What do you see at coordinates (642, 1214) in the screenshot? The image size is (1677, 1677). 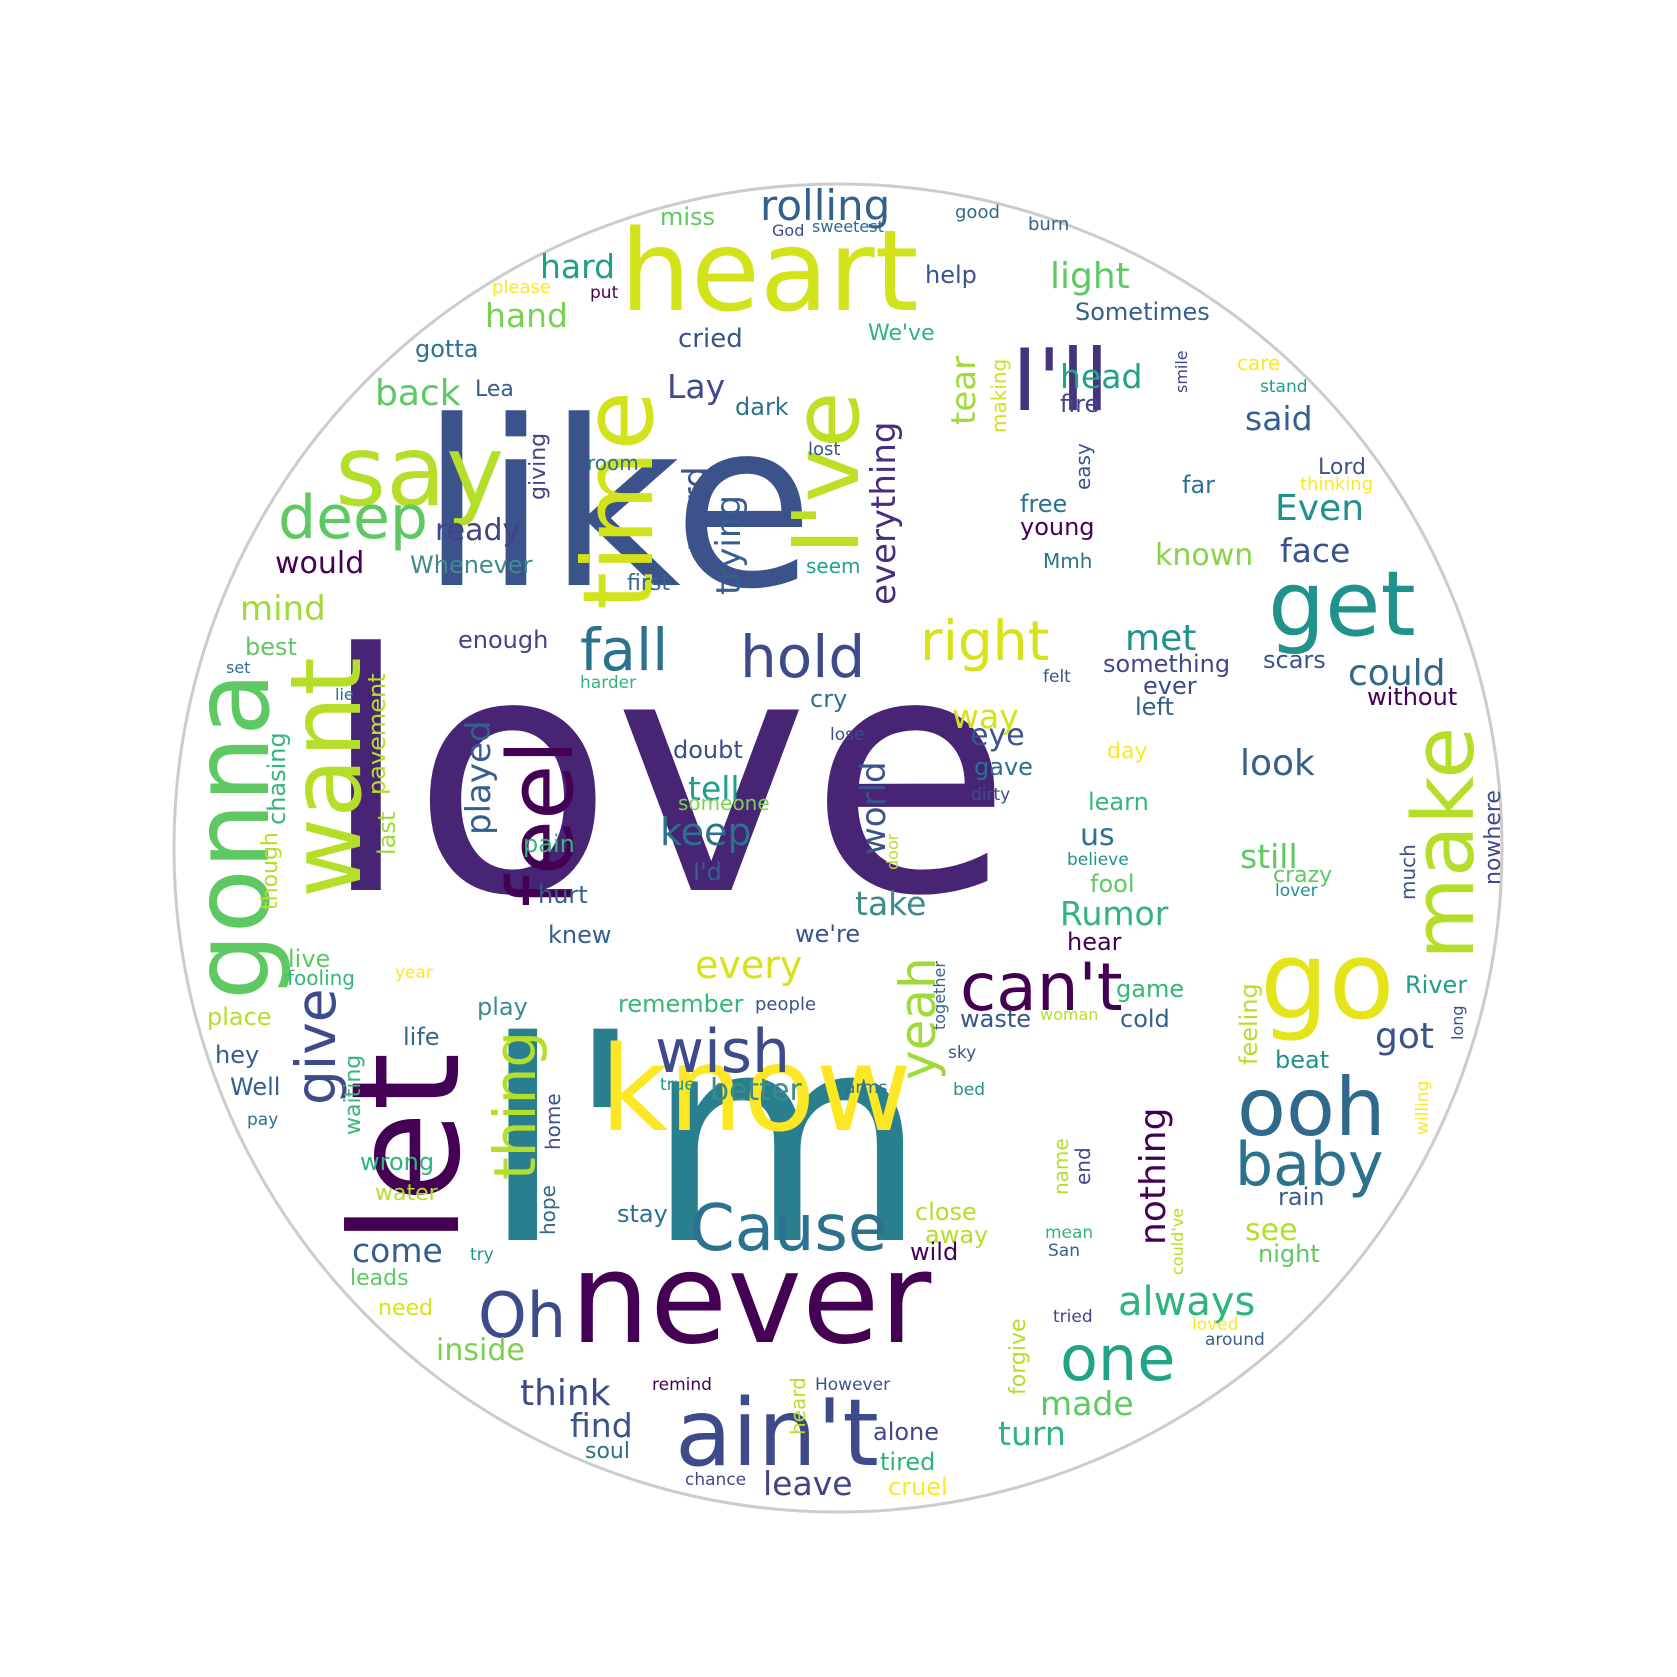 I see `cloud-word: stay` at bounding box center [642, 1214].